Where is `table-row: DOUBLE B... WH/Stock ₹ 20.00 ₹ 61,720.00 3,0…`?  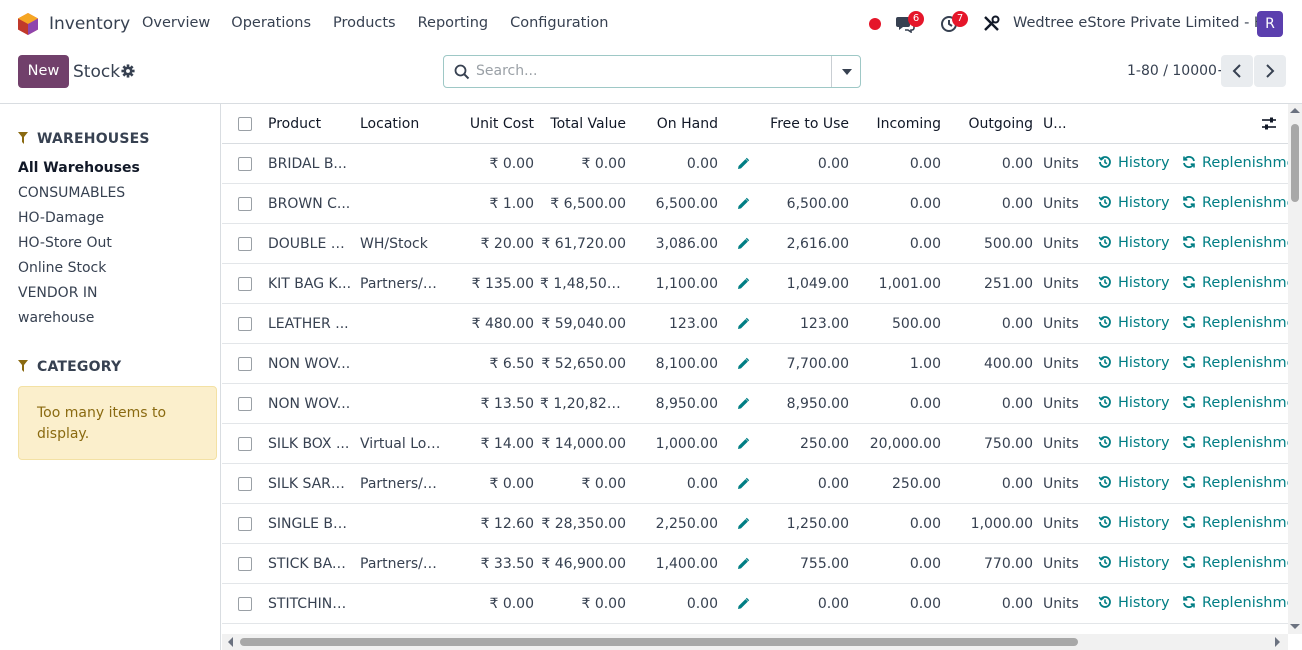
table-row: DOUBLE B... WH/Stock ₹ 20.00 ₹ 61,720.00 3,0… is located at coordinates (755, 244).